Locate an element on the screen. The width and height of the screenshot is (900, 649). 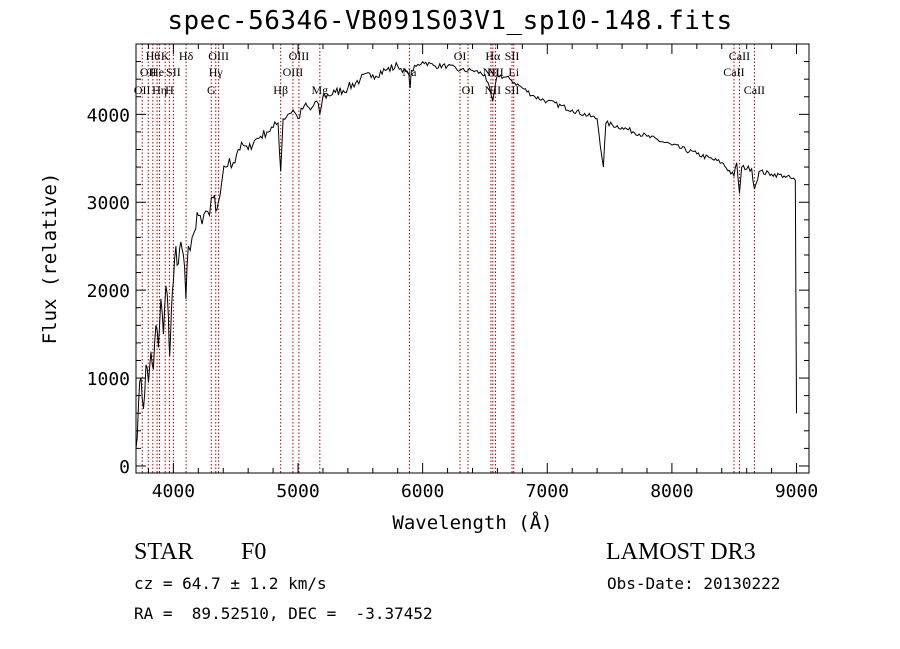
marker-label: Hδ is located at coordinates (186, 56).